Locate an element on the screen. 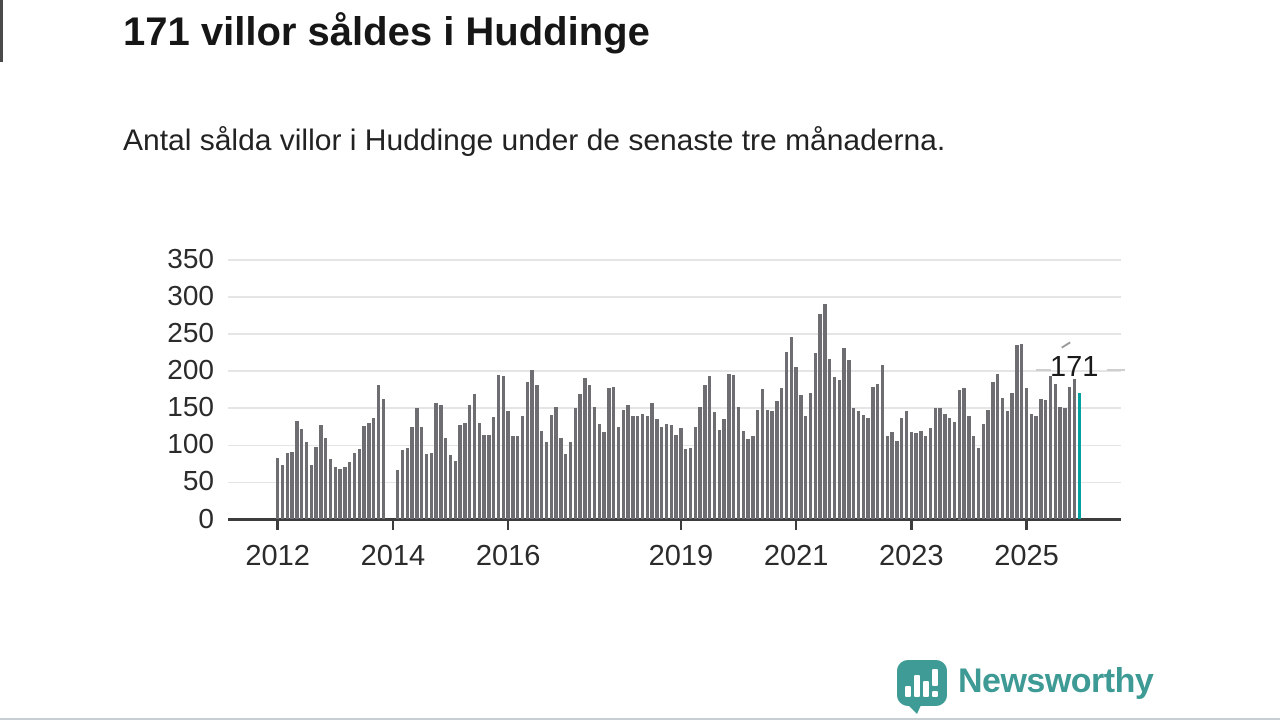 This screenshot has width=1280, height=720. x-axis-tick-label: 2014 is located at coordinates (393, 556).